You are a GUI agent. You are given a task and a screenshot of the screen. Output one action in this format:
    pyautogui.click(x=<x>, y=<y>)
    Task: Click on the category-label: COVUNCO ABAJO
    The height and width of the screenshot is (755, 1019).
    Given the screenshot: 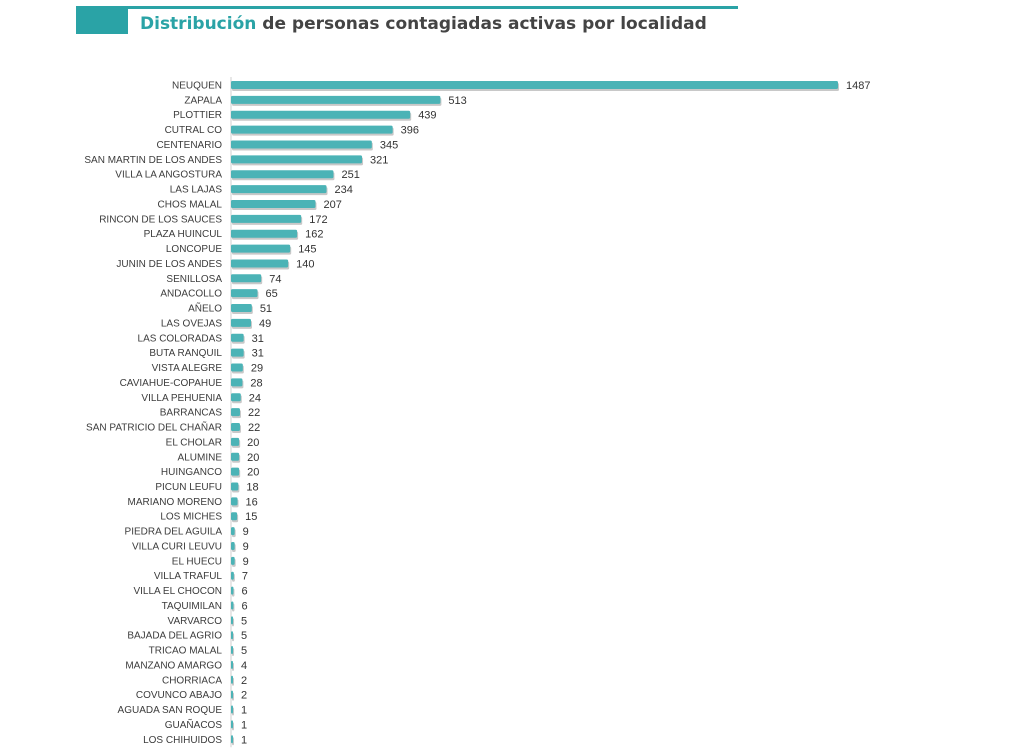 What is the action you would take?
    pyautogui.click(x=179, y=695)
    